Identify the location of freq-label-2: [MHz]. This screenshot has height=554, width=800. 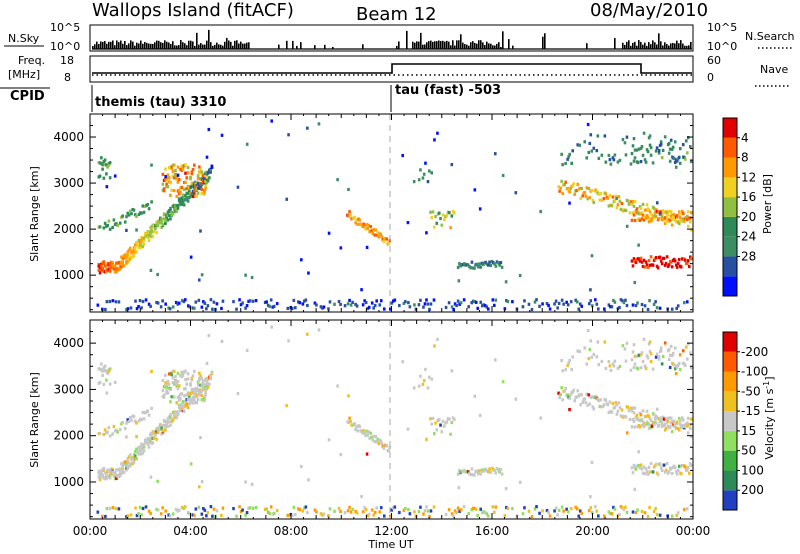
(24, 74).